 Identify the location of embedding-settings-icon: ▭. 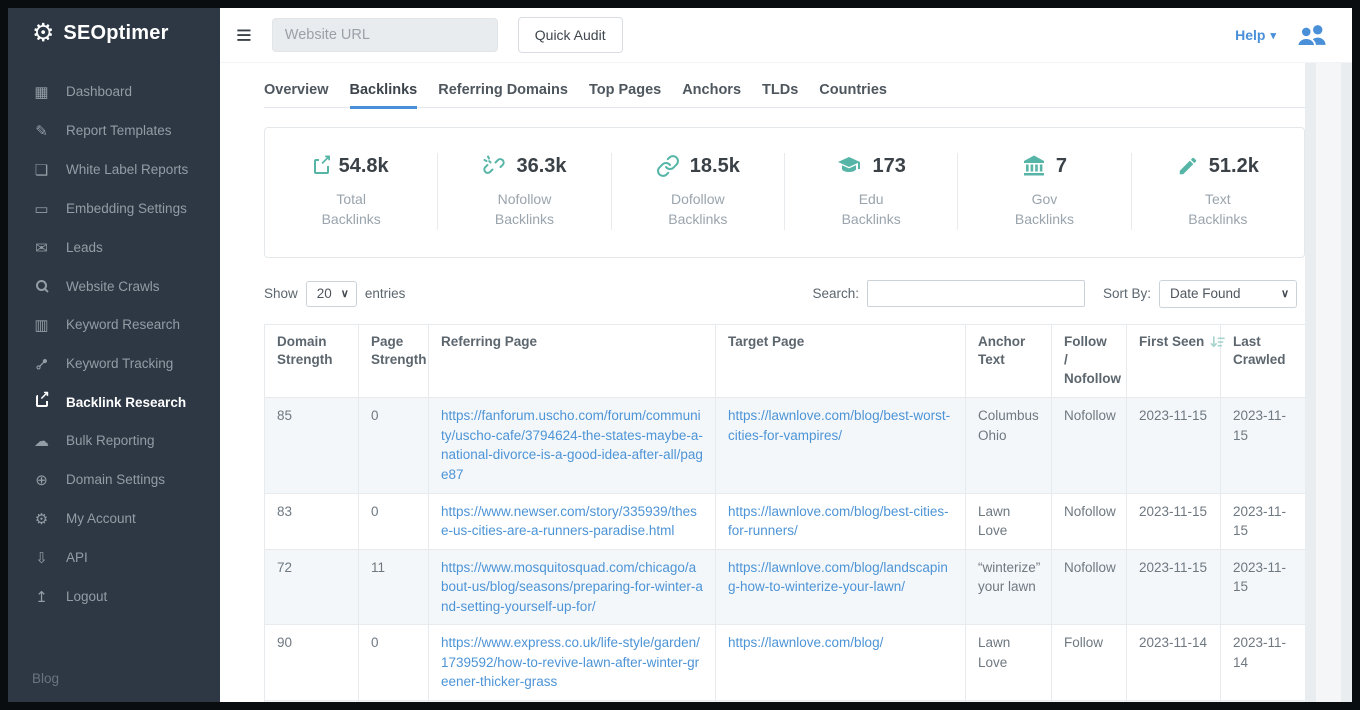
(41, 209).